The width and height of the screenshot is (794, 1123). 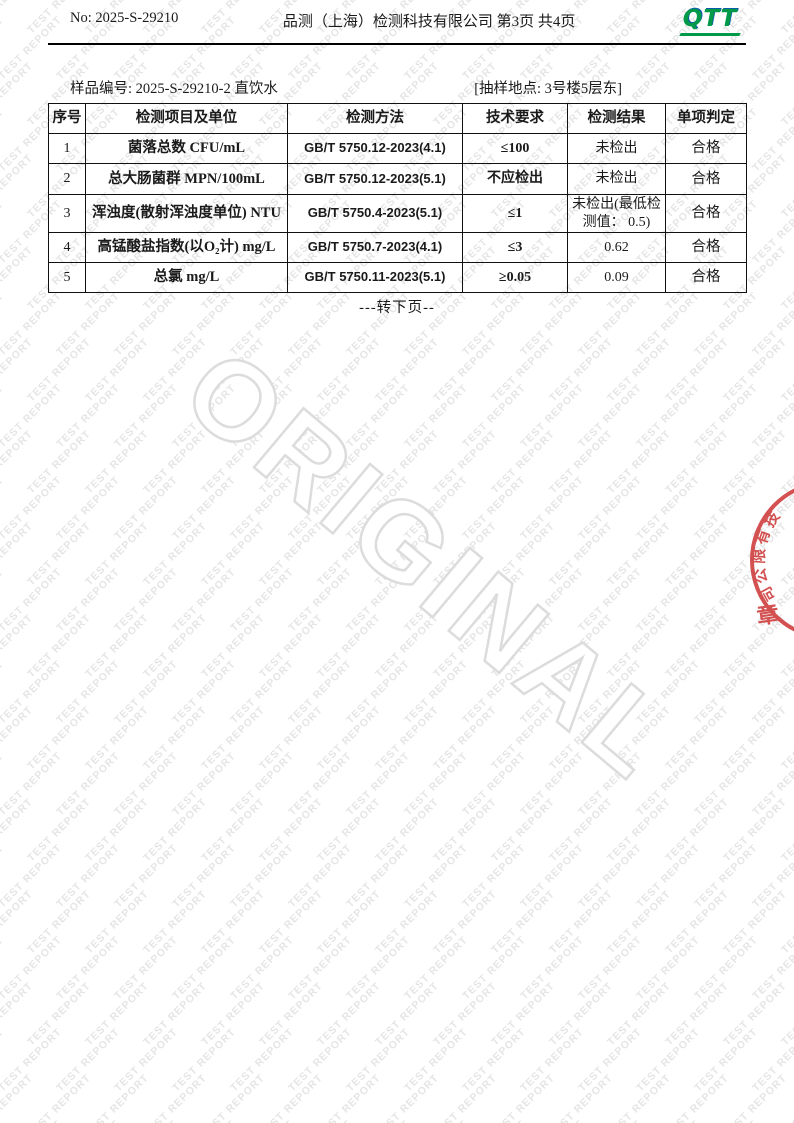 I want to click on cell-requirement: ≥0.05, so click(x=515, y=277).